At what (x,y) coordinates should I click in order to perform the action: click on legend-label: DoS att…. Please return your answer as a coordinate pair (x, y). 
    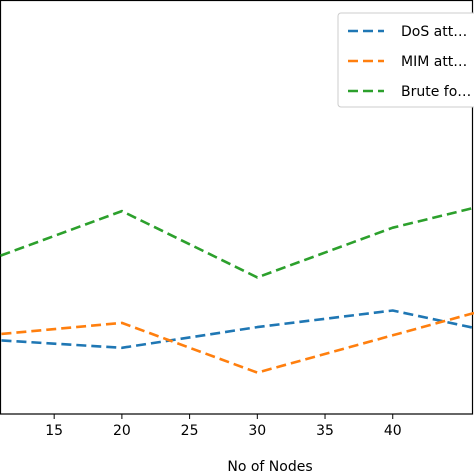
    Looking at the image, I should click on (434, 32).